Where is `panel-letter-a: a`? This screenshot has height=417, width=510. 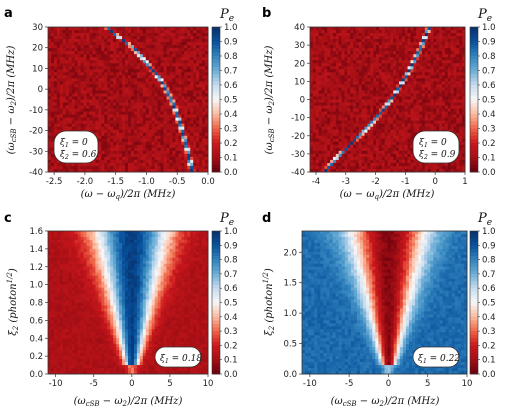
panel-letter-a: a is located at coordinates (8, 13).